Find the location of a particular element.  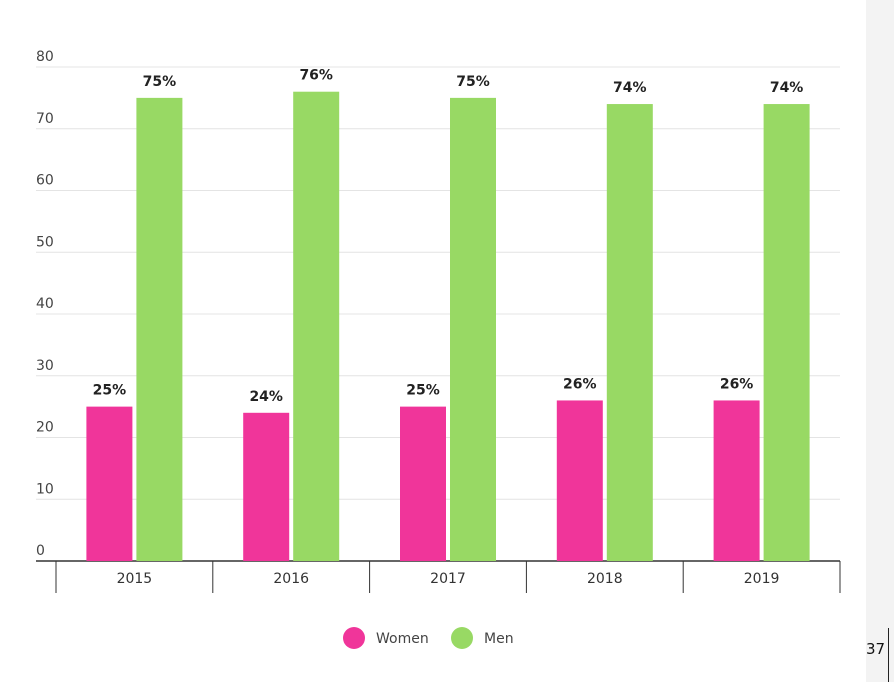

y-tick-label: 70 is located at coordinates (45, 119).